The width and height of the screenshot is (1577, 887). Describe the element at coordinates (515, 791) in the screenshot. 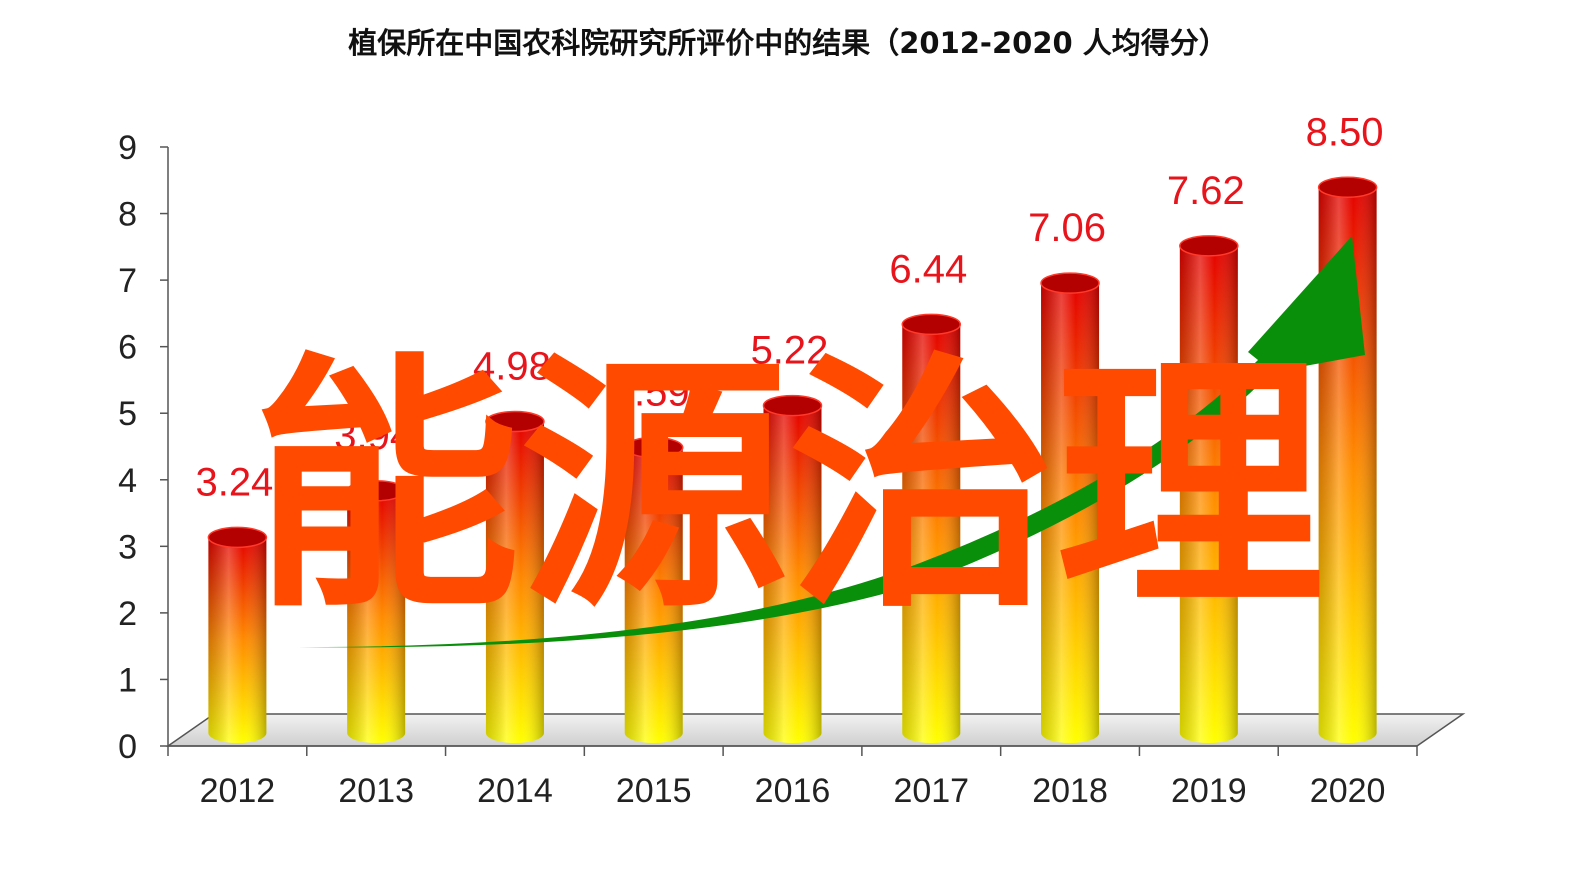

I see `x-tick-label: 2014` at that location.